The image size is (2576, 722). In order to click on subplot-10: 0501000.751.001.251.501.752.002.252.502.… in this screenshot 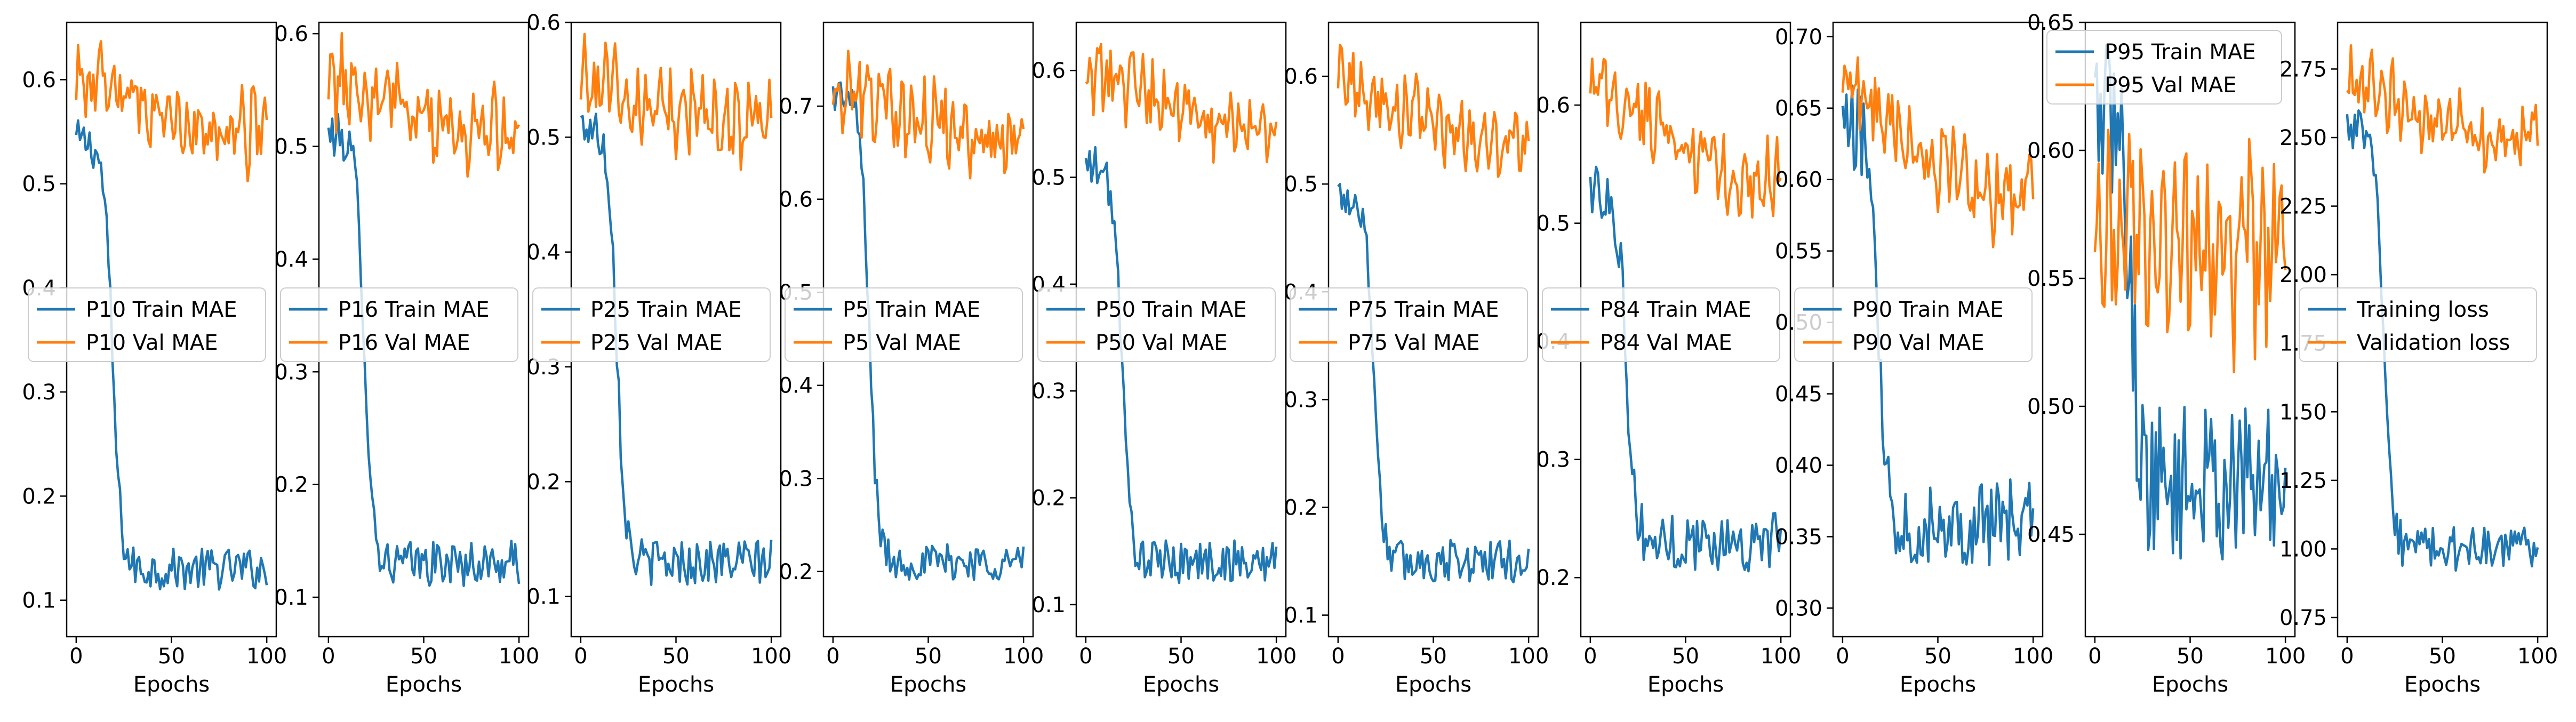, I will do `click(2418, 359)`.